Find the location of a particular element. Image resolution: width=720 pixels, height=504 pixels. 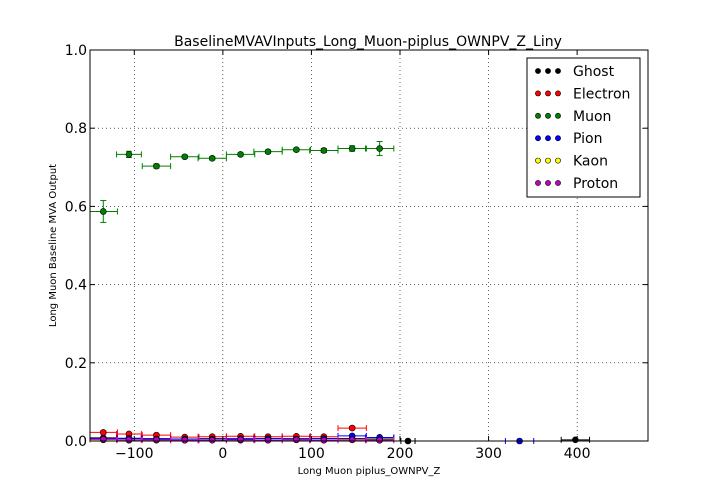

legend-item-proton: Proton is located at coordinates (576, 184).